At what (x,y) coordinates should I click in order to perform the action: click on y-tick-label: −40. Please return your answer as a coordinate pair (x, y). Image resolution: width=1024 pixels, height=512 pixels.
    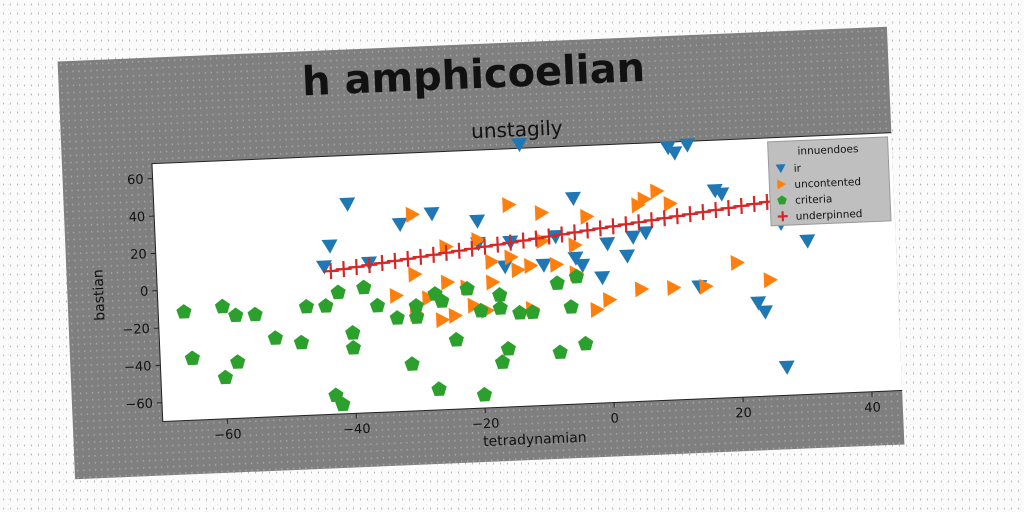
    Looking at the image, I should click on (138, 367).